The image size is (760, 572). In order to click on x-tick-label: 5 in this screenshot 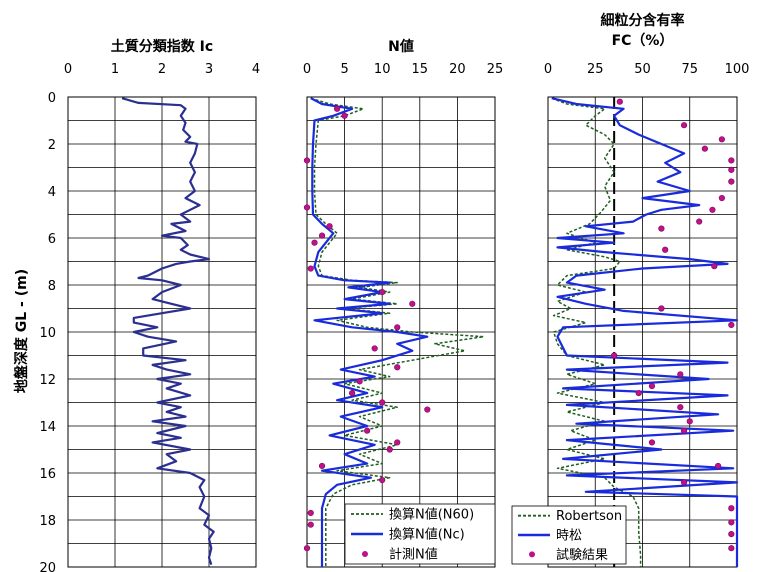, I will do `click(344, 69)`.